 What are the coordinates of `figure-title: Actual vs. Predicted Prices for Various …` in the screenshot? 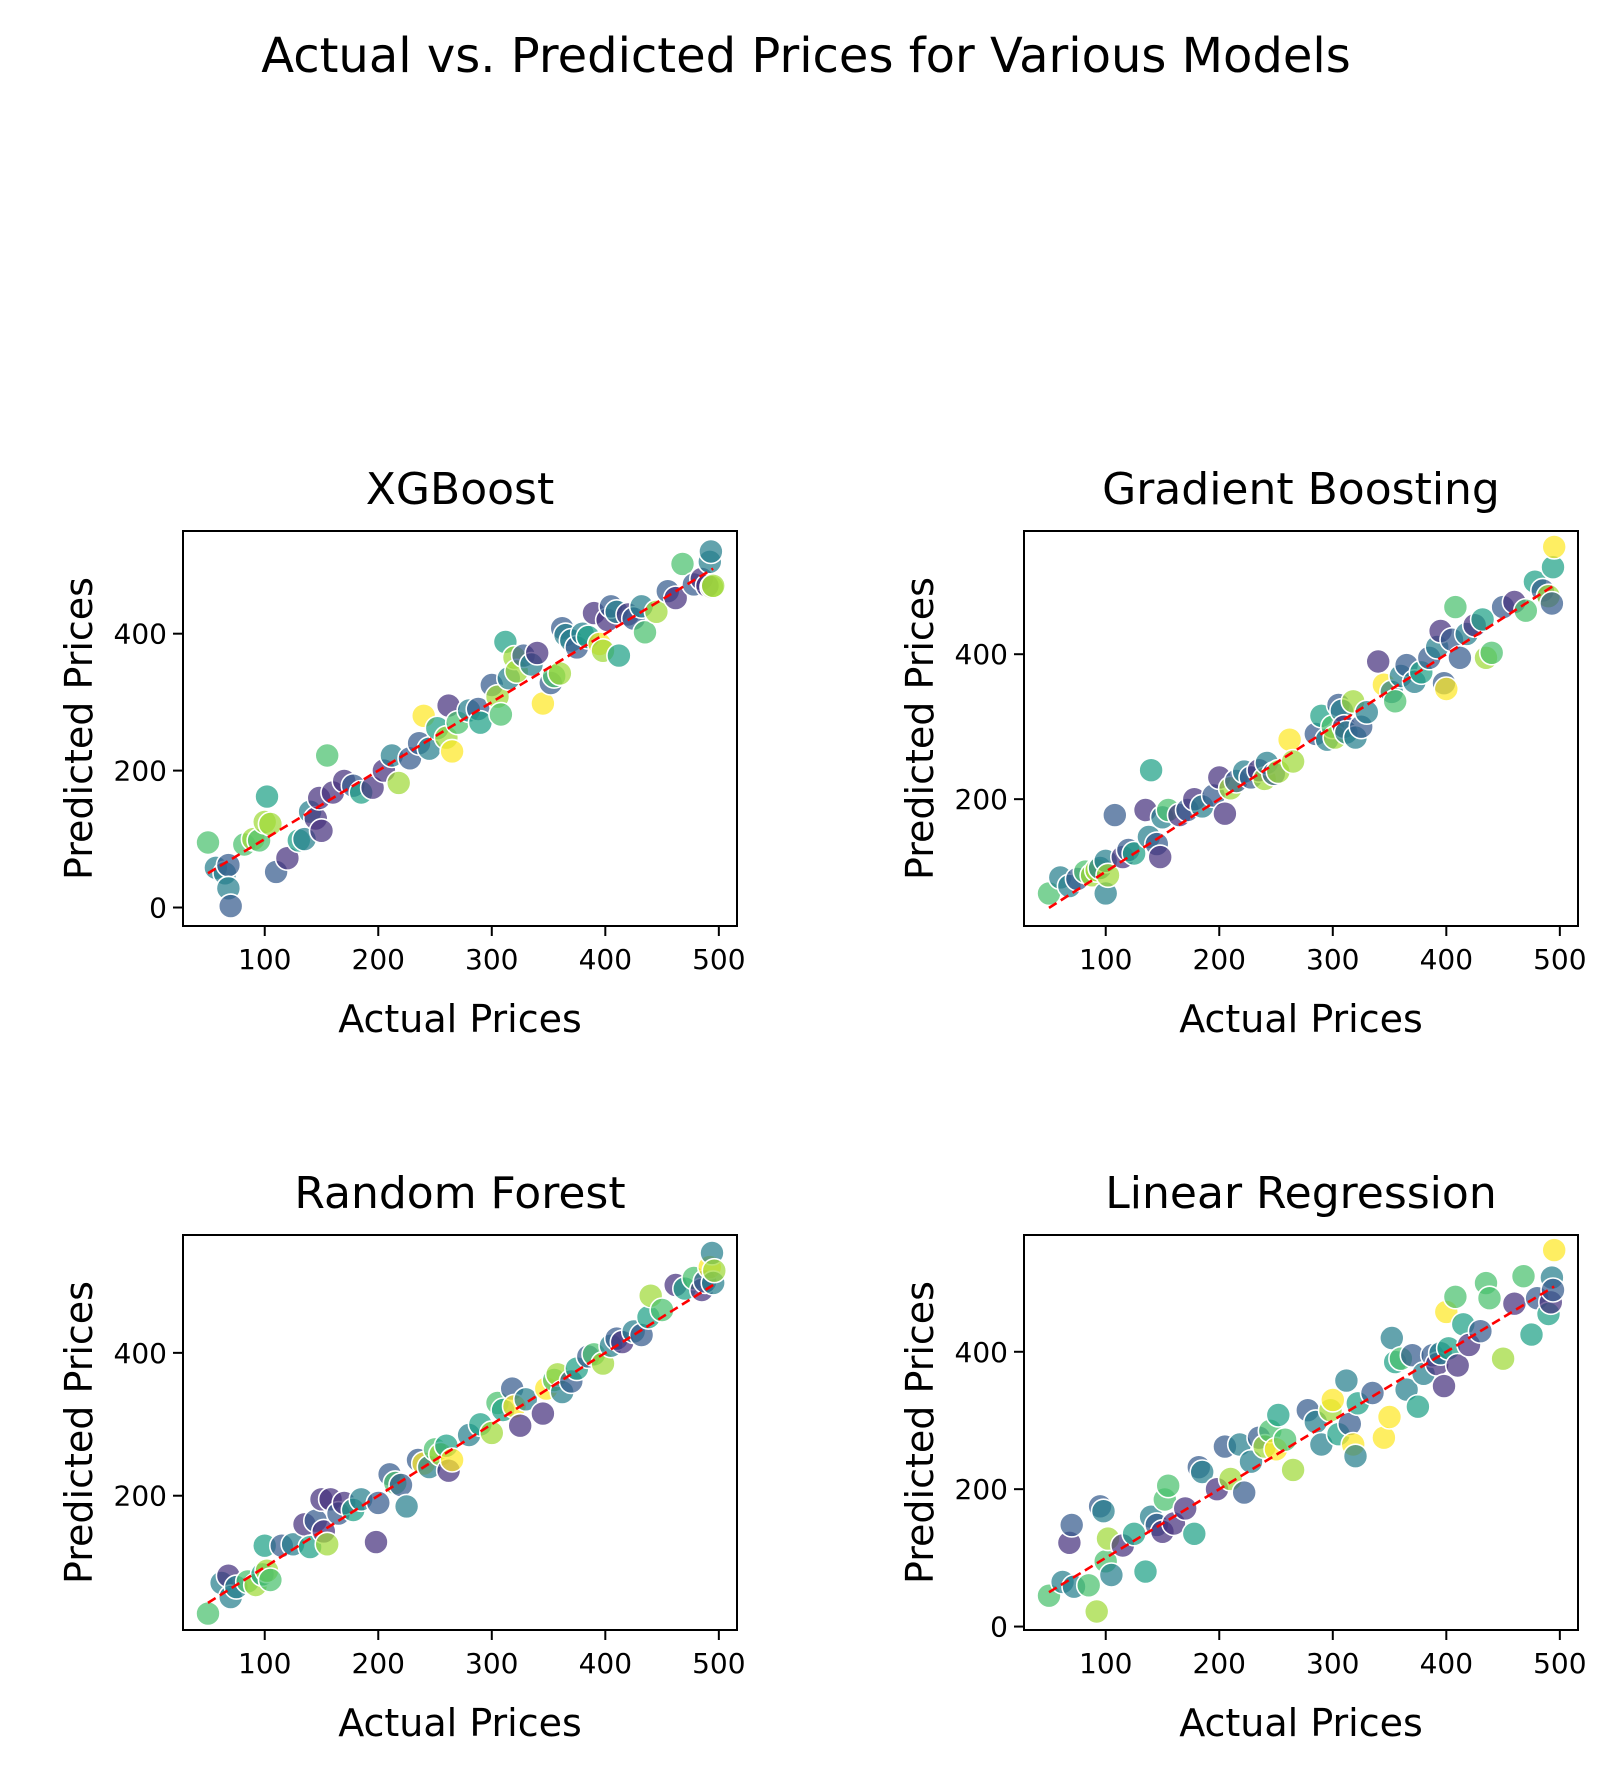 It's located at (806, 56).